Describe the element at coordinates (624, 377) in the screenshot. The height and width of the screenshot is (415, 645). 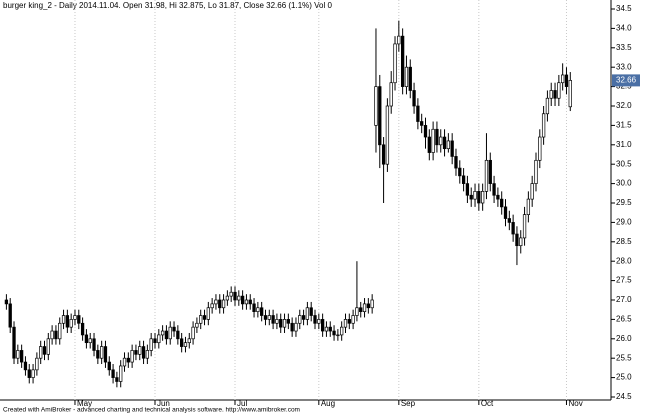
I see `y-tick-label: 25.0` at that location.